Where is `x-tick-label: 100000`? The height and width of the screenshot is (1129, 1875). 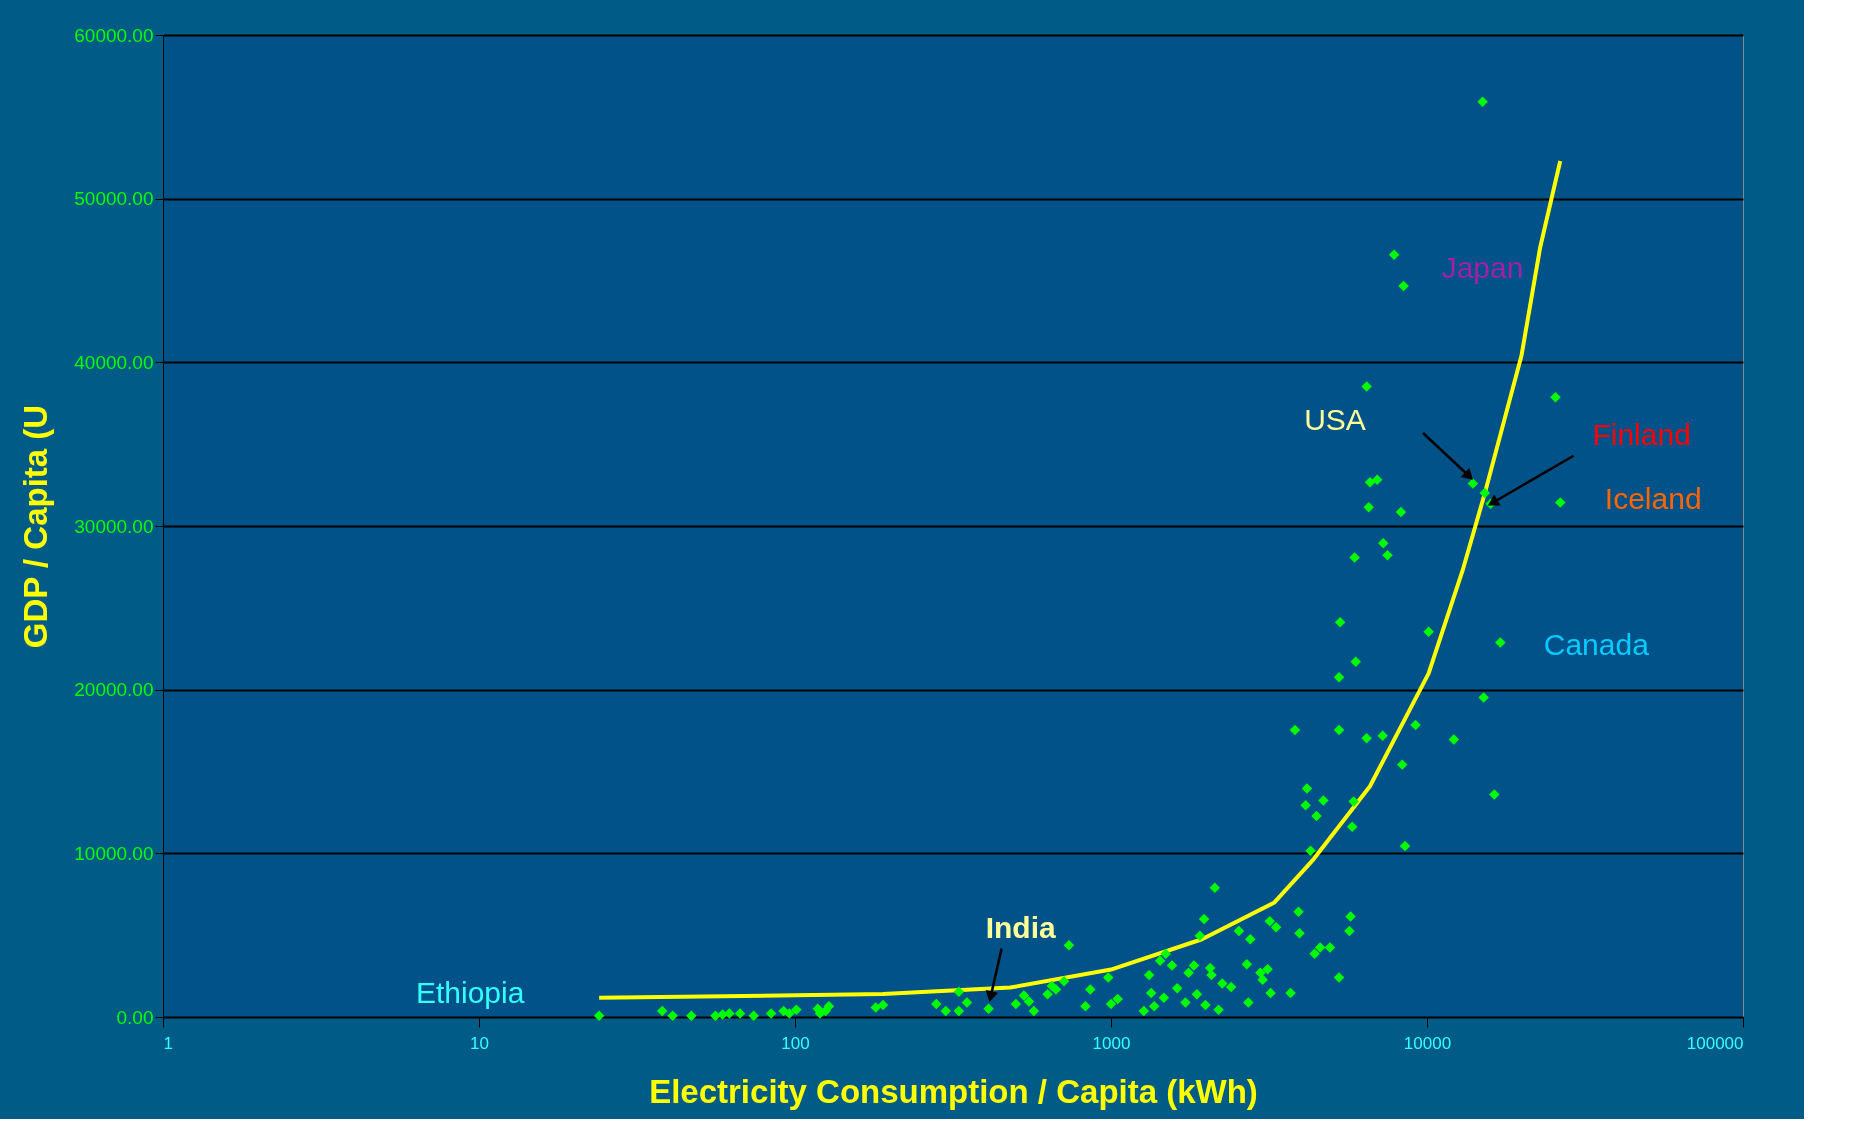
x-tick-label: 100000 is located at coordinates (1715, 1043).